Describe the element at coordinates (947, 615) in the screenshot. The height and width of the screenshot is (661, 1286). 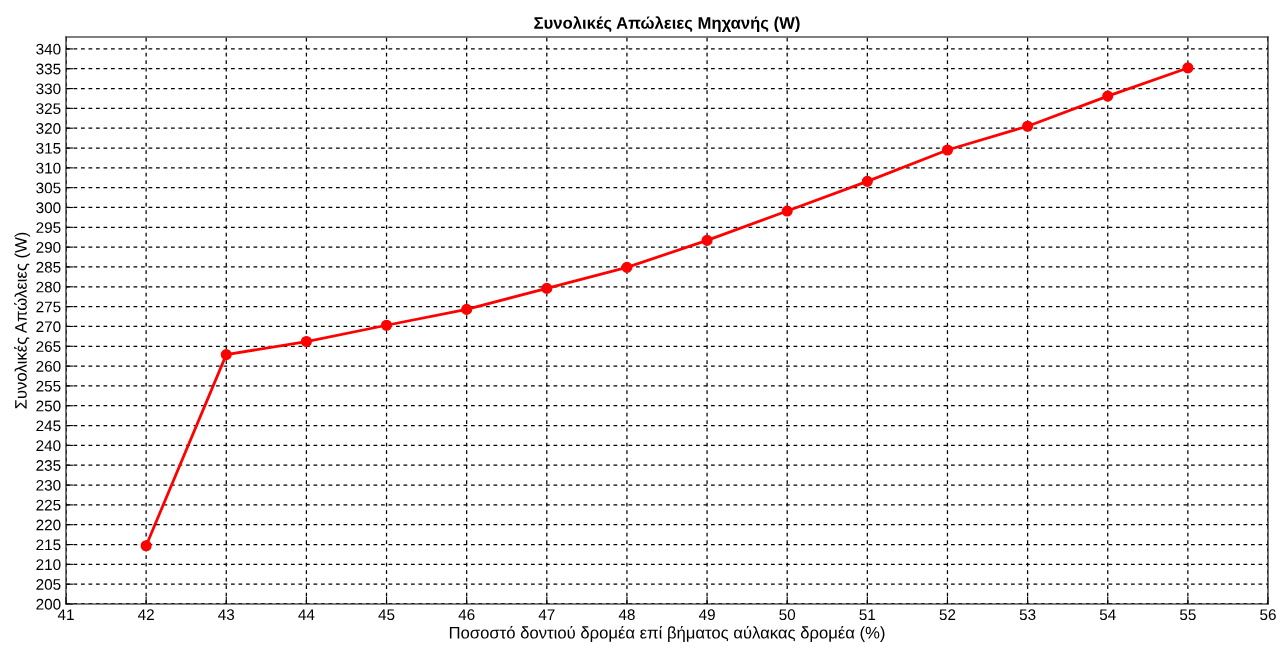
I see `x-tick-label: 52` at that location.